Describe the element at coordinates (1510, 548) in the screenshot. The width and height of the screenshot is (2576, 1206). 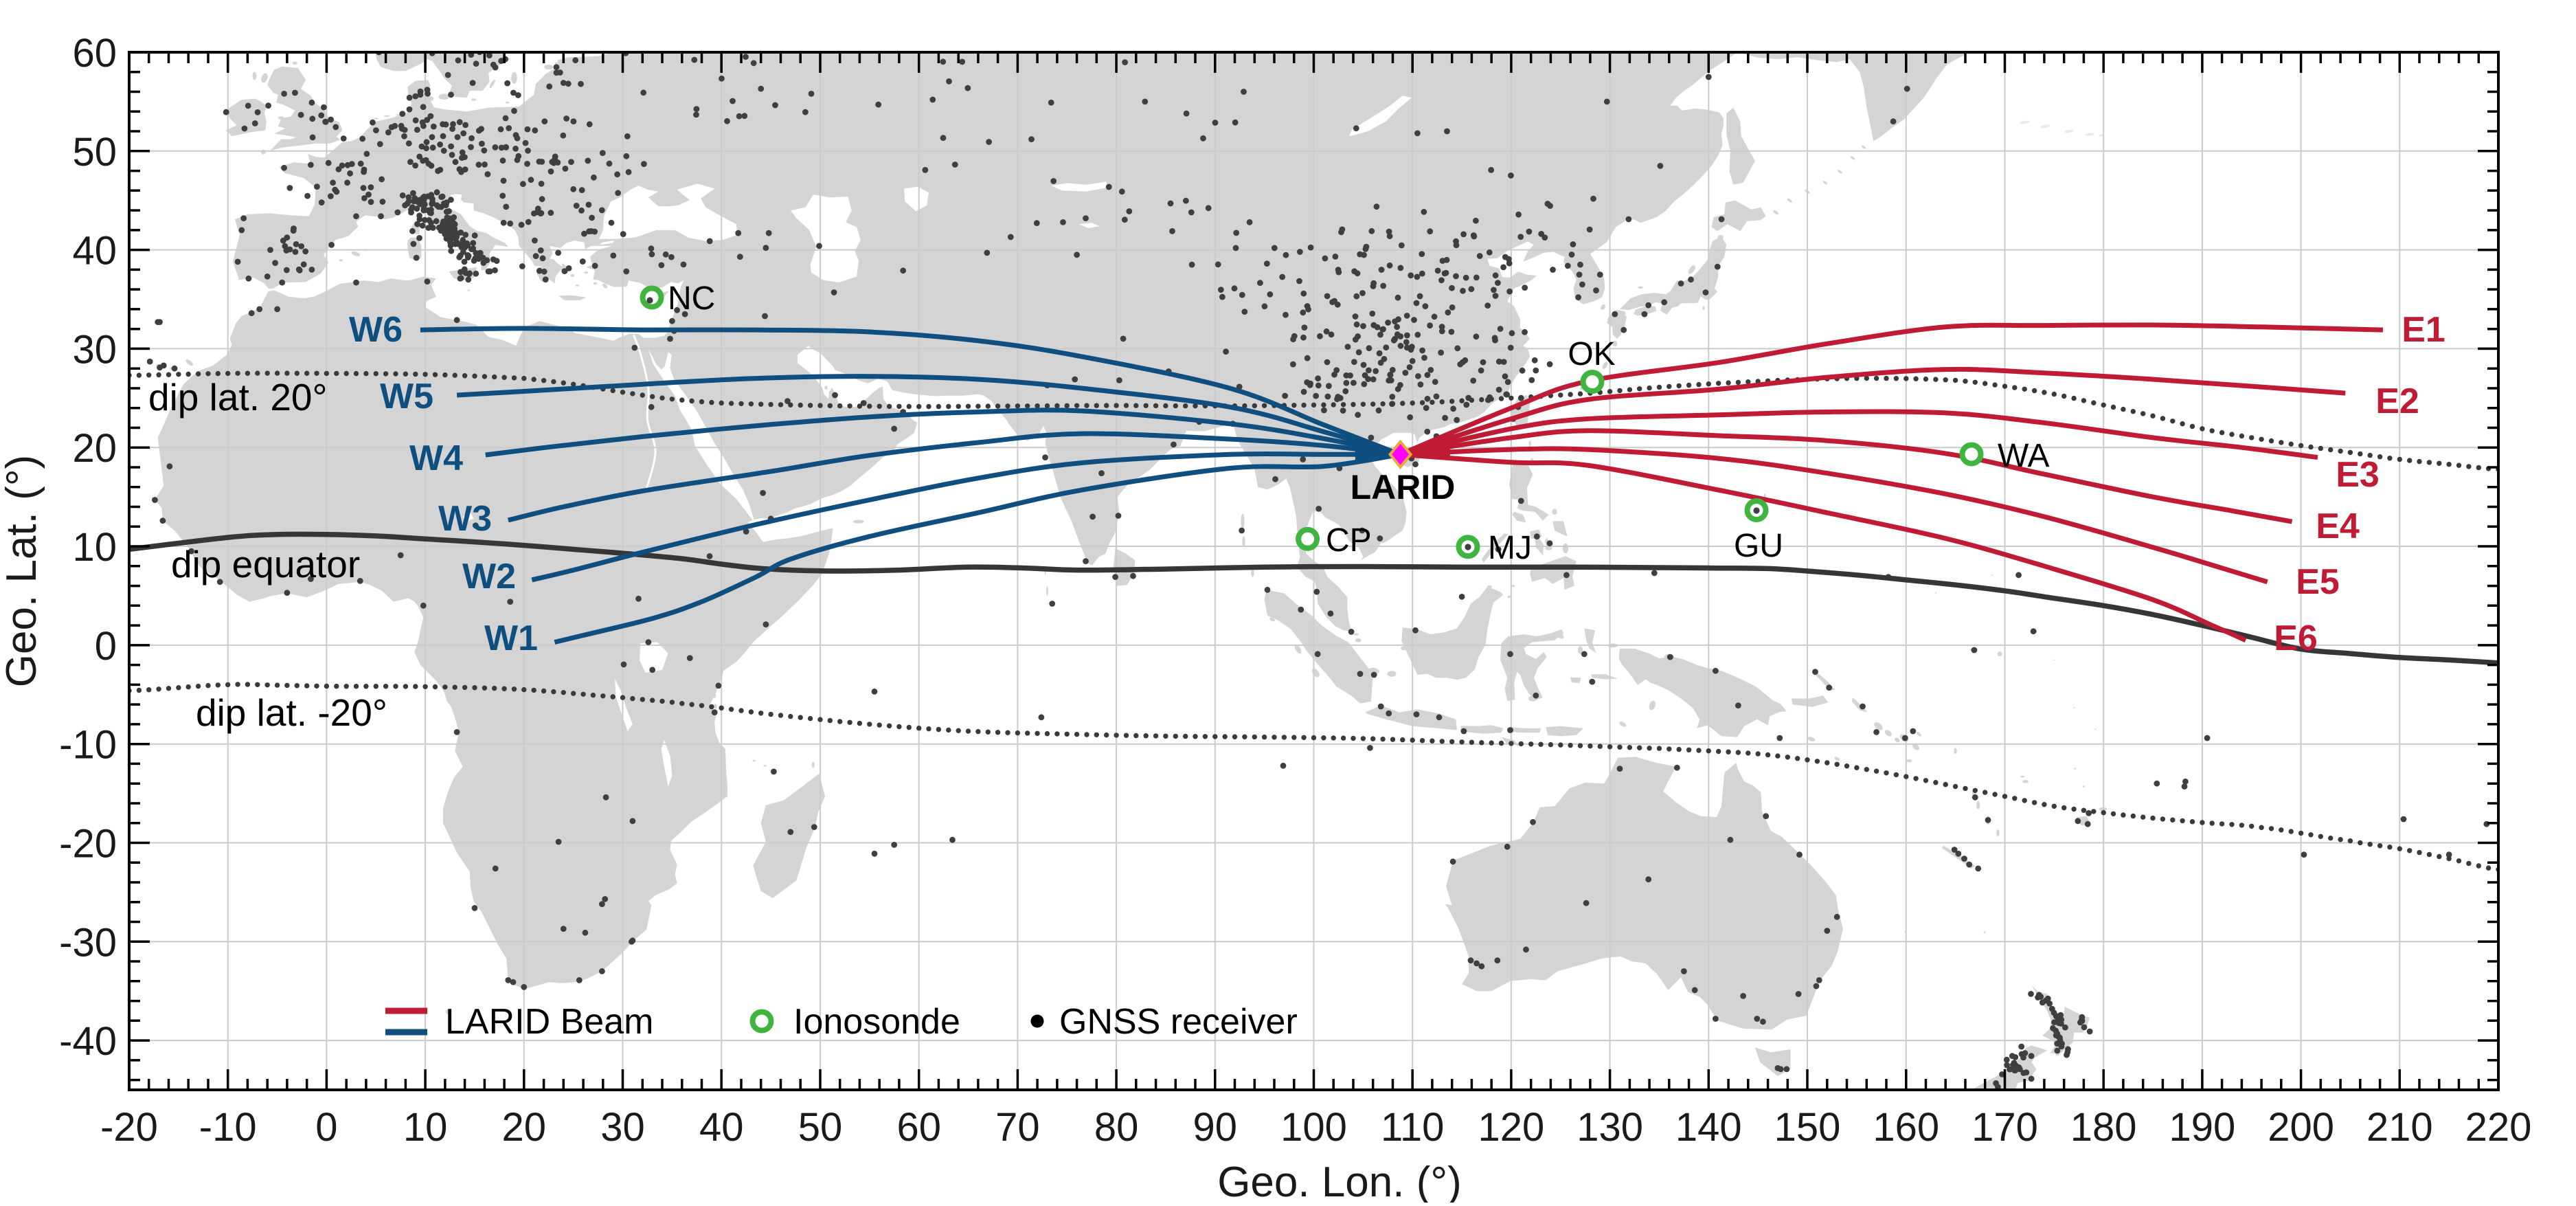
I see `svg-text: MJ` at that location.